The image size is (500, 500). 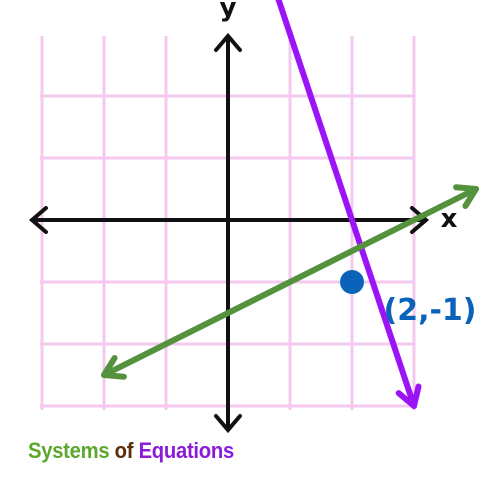 What do you see at coordinates (69, 450) in the screenshot?
I see `caption-systems: Systems` at bounding box center [69, 450].